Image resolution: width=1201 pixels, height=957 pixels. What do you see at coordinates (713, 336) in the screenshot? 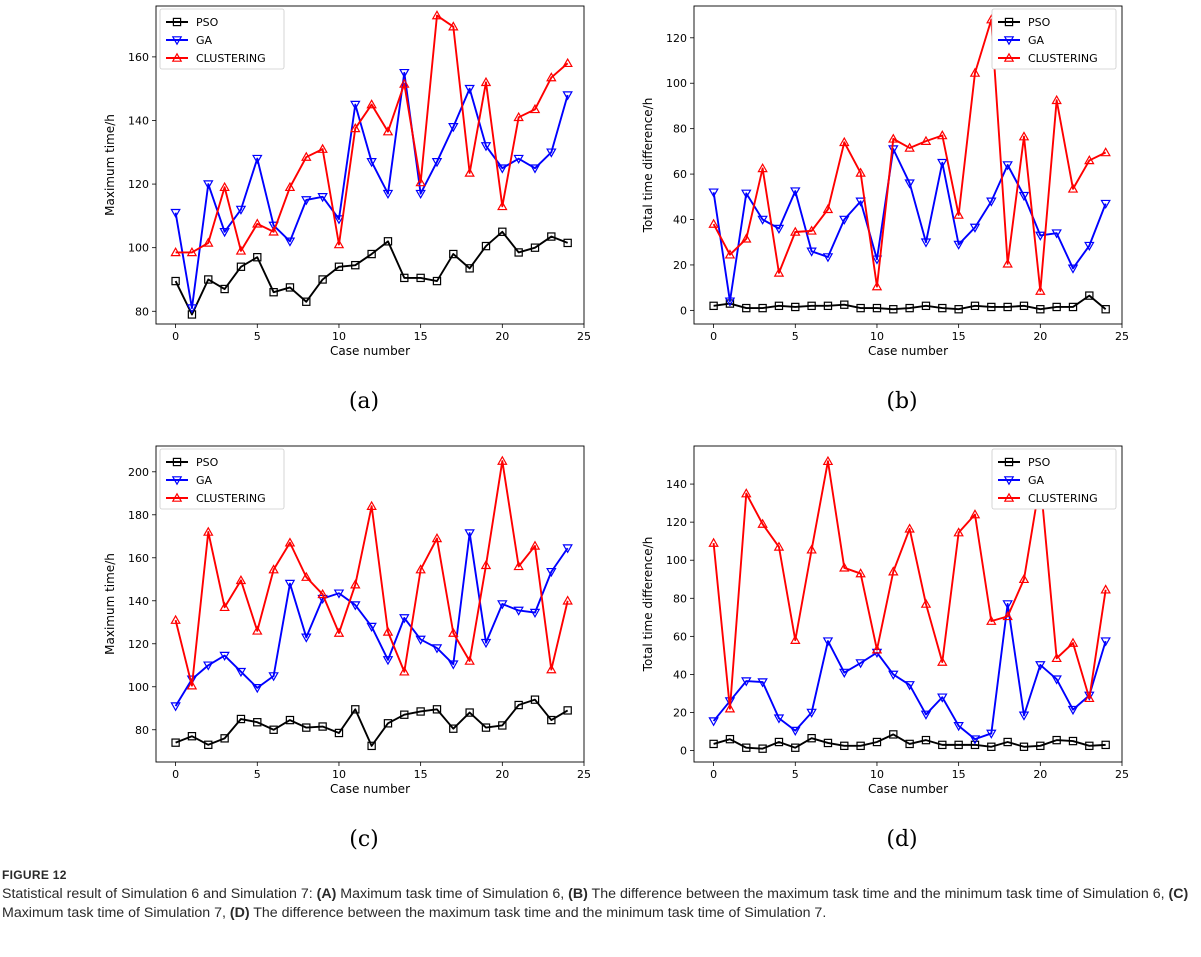
I see `x-tick-label: 0` at bounding box center [713, 336].